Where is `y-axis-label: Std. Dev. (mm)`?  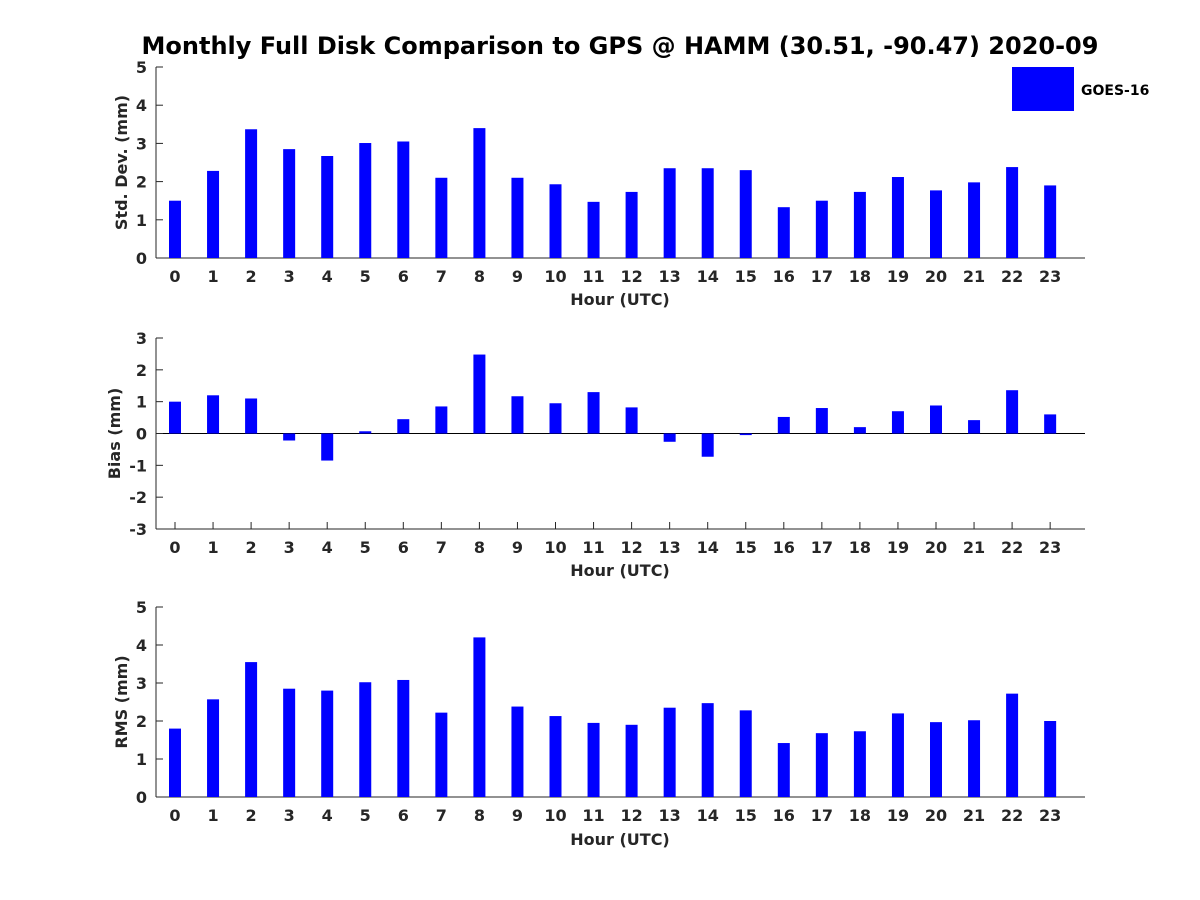
y-axis-label: Std. Dev. (mm) is located at coordinates (121, 162).